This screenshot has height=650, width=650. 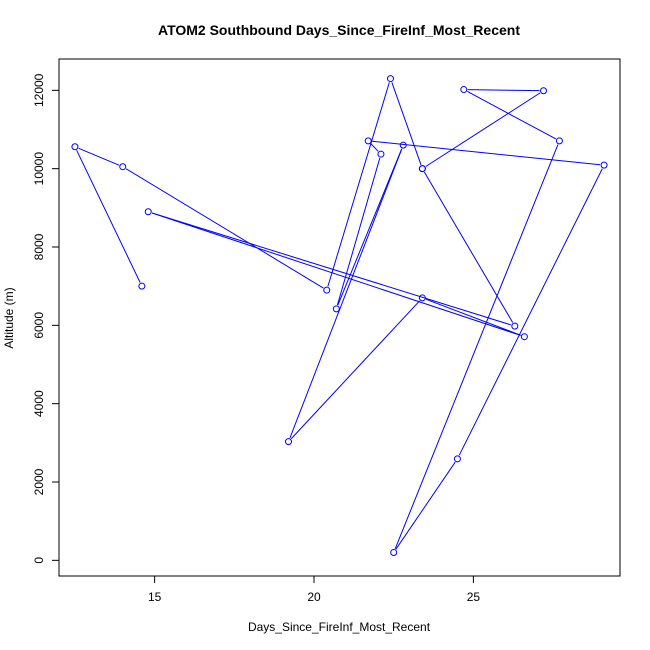 I want to click on y-tick-label: 0, so click(x=39, y=560).